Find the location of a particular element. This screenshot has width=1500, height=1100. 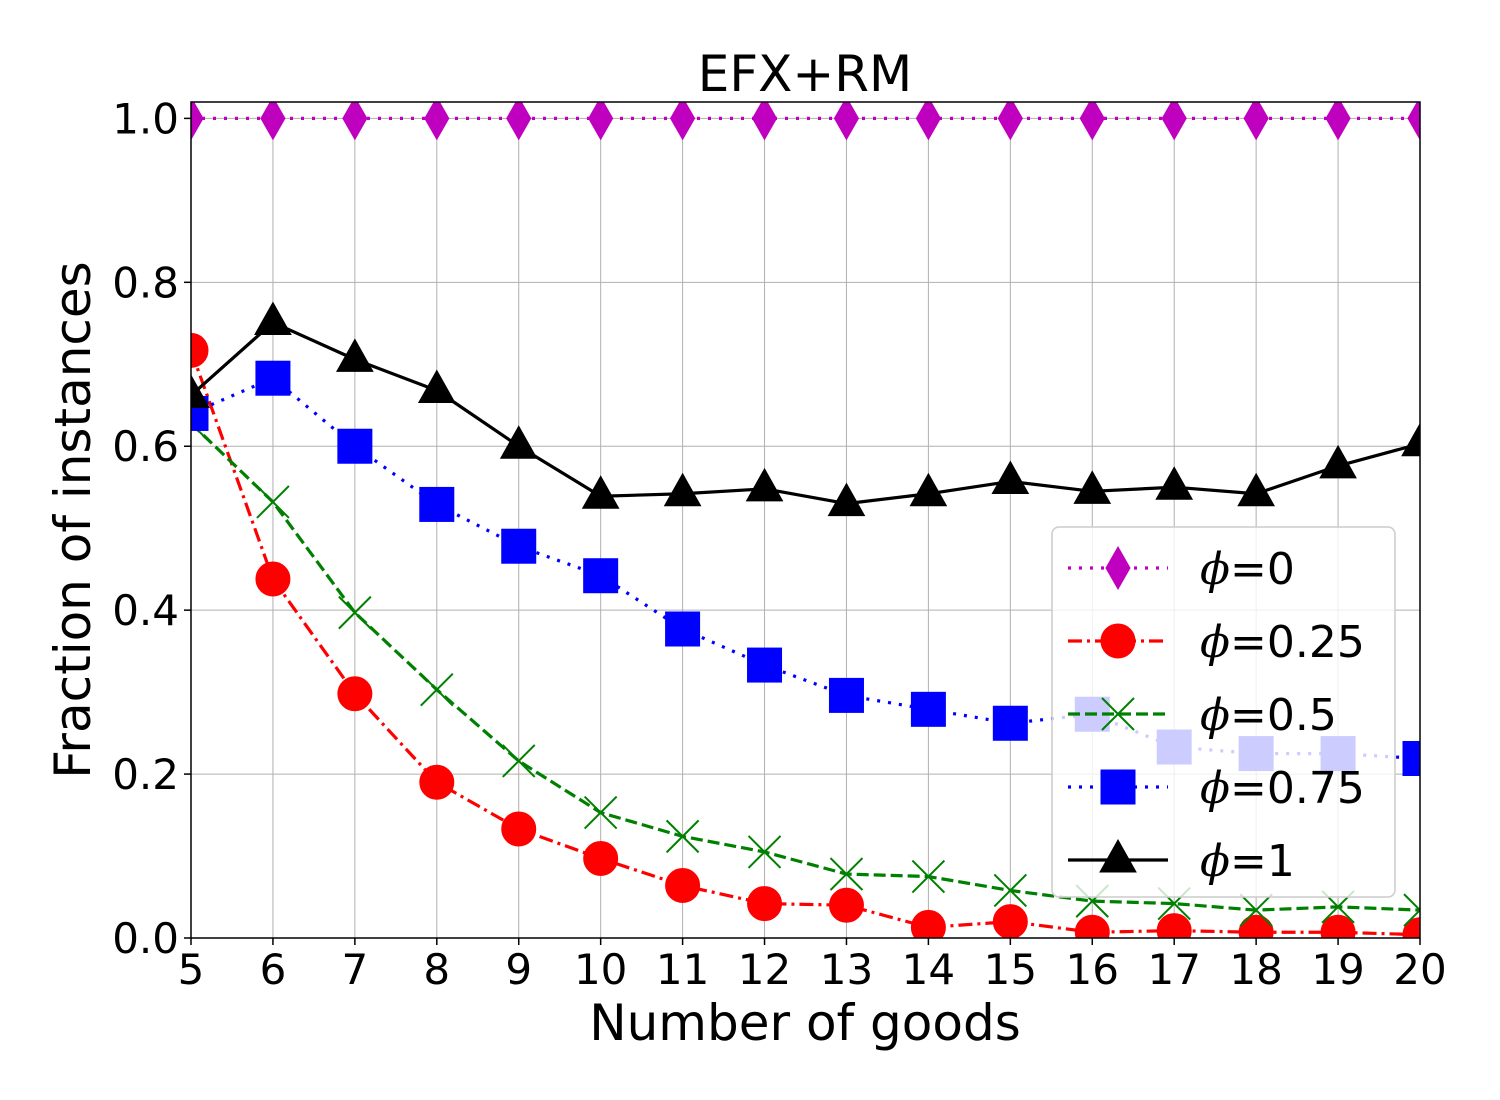

legend: ϕ=0 ϕ=0.25 ϕ=0.5 ϕ=0.75 ϕ=1 is located at coordinates (1223, 712).